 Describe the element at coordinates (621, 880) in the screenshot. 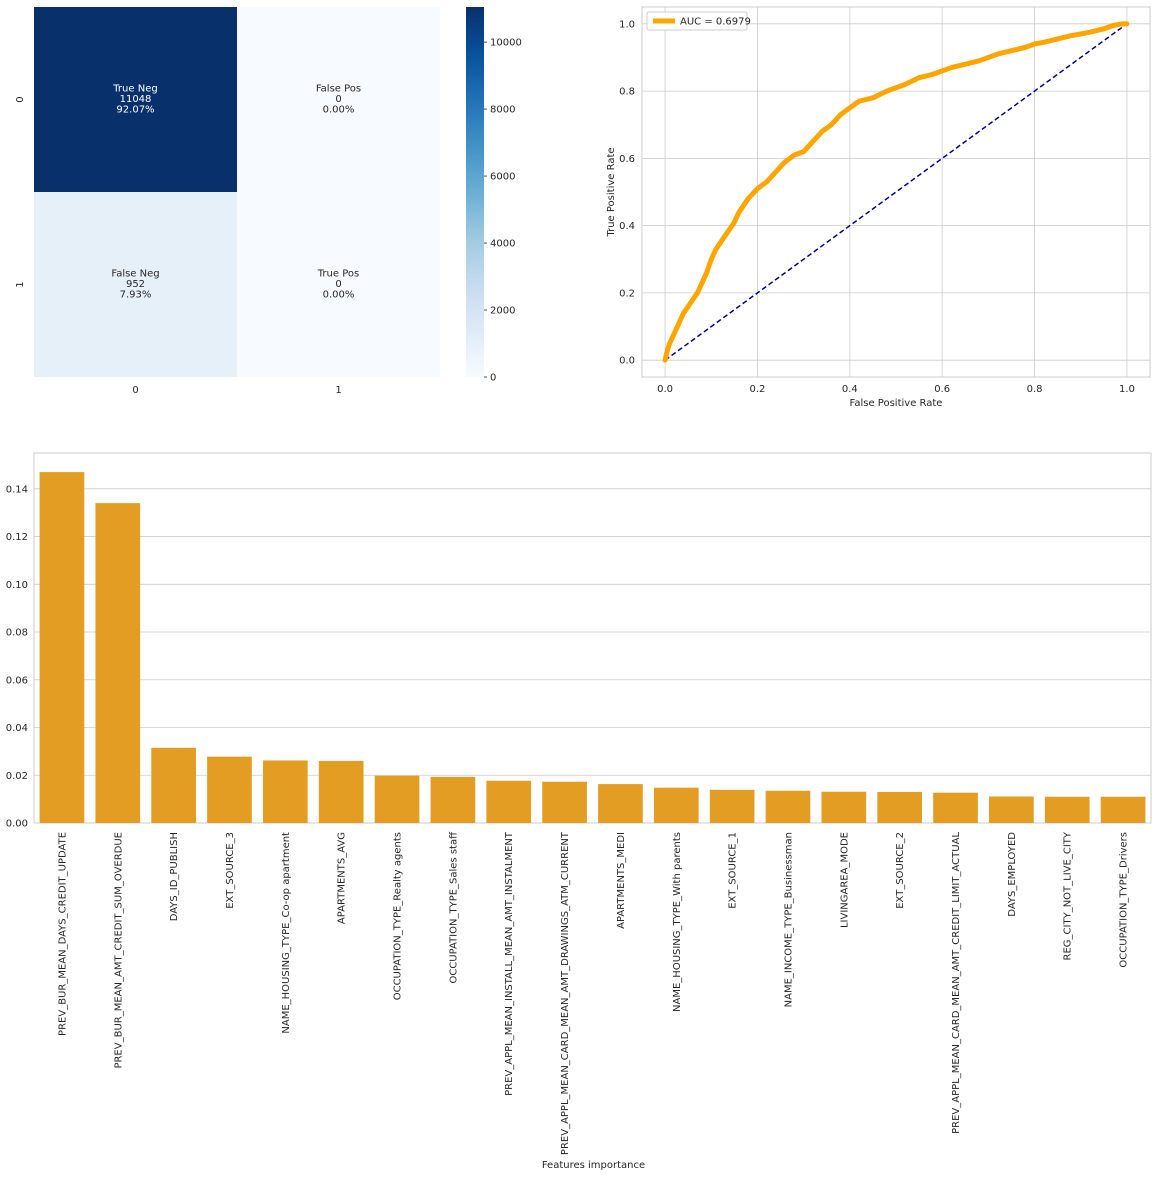

I see `x-tick-label: APARTMENTS_MEDI` at that location.